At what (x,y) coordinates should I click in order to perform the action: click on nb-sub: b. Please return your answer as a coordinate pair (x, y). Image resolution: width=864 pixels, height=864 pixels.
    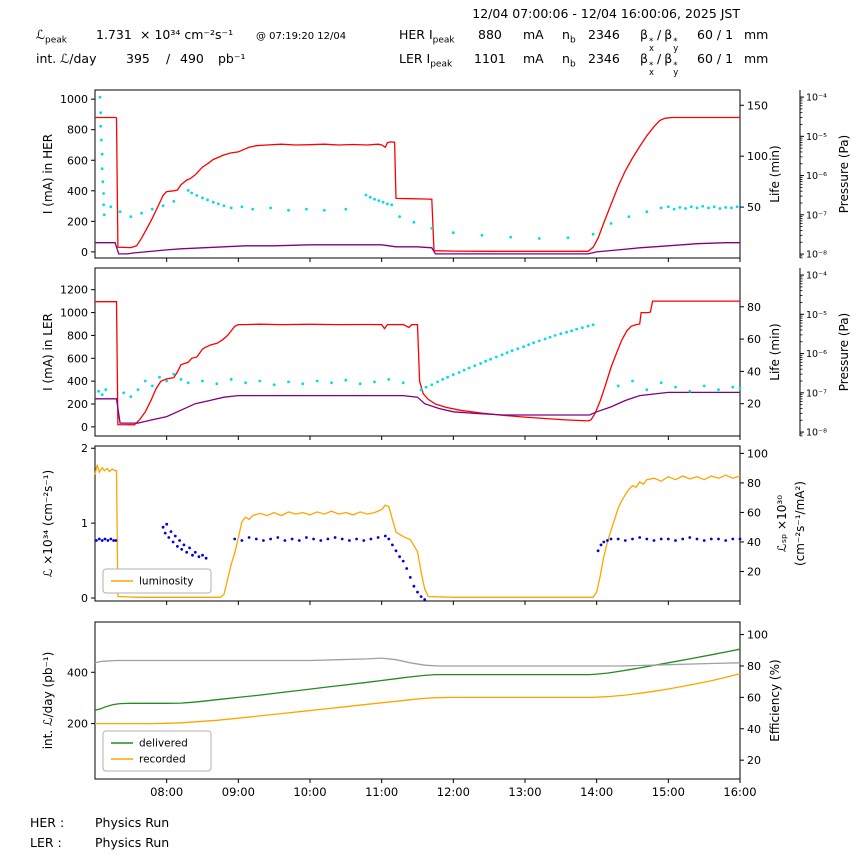
    Looking at the image, I should click on (572, 40).